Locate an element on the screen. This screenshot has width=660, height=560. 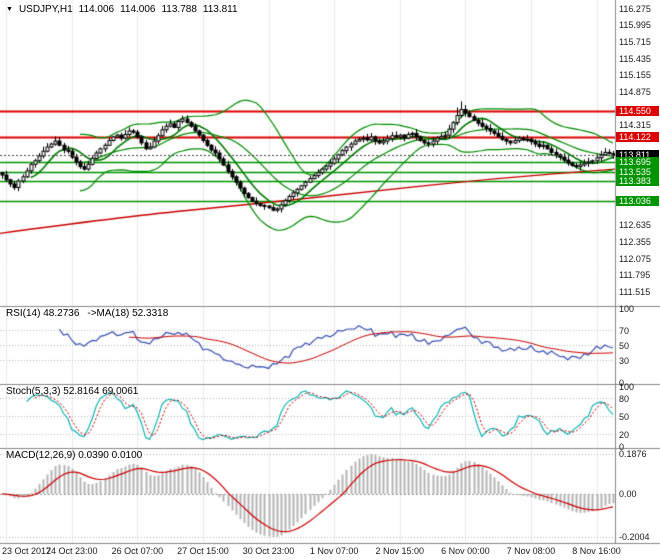
price-axis-label: 111.515 is located at coordinates (635, 292).